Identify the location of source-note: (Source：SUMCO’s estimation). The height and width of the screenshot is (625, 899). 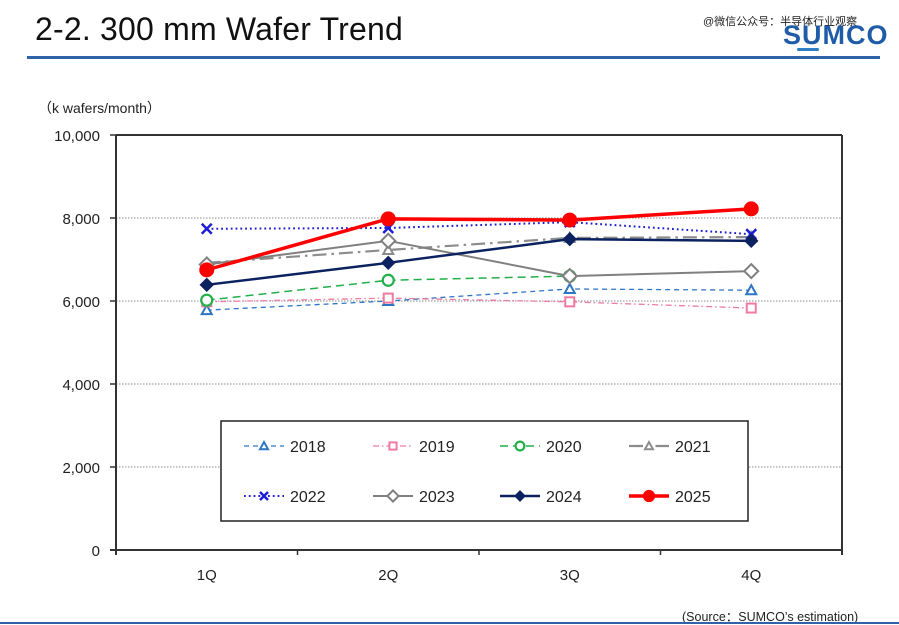
(770, 617).